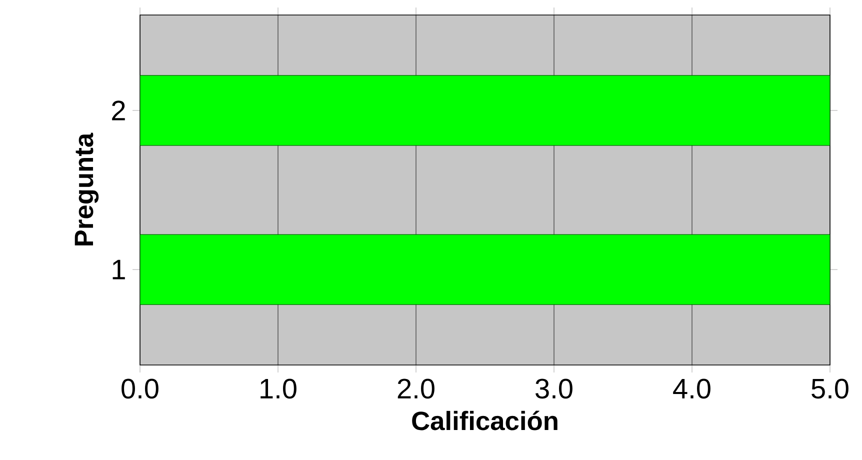  Describe the element at coordinates (118, 270) in the screenshot. I see `y-tick-label: 1` at that location.